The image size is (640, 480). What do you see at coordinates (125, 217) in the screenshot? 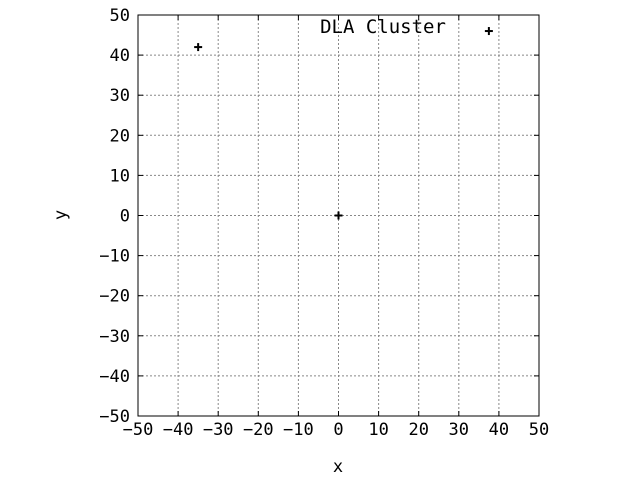
I see `y-tick-label: 0` at bounding box center [125, 217].